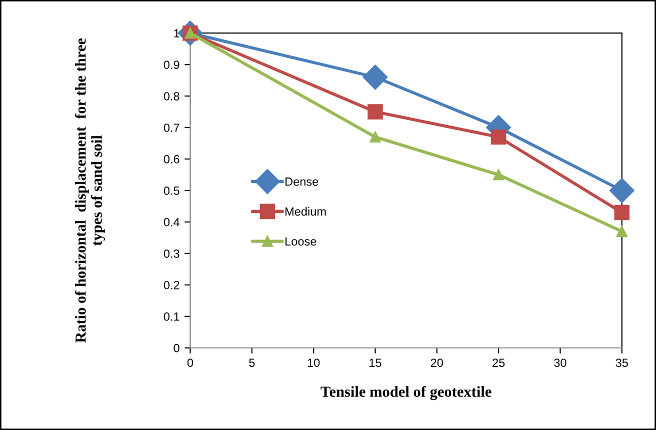 The height and width of the screenshot is (430, 656). Describe the element at coordinates (314, 362) in the screenshot. I see `x-tick-label: 10` at that location.